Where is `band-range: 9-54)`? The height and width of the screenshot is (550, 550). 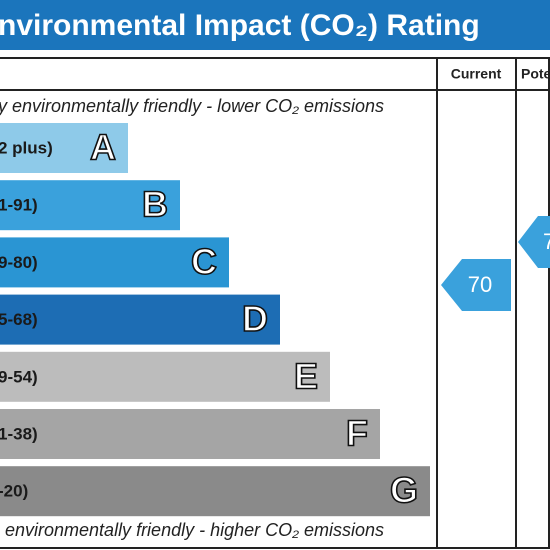
band-range: 9-54) is located at coordinates (19, 376).